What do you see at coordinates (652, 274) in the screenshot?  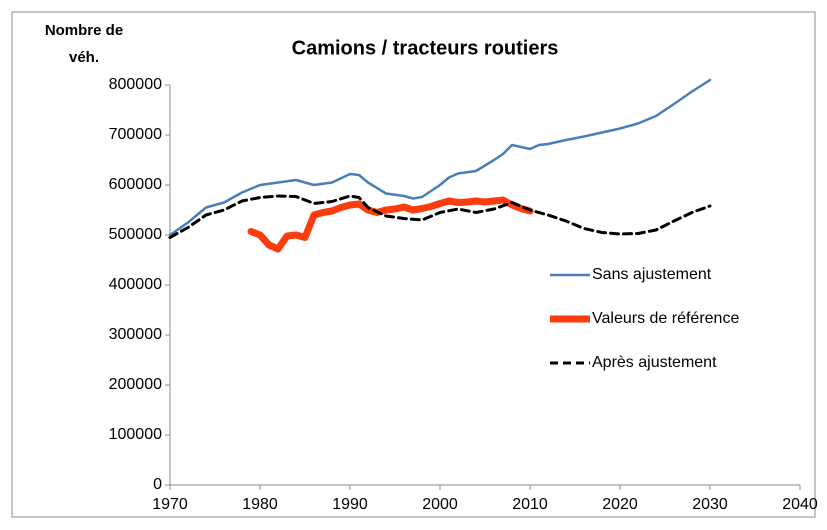 I see `legend-label: Sans ajustement` at bounding box center [652, 274].